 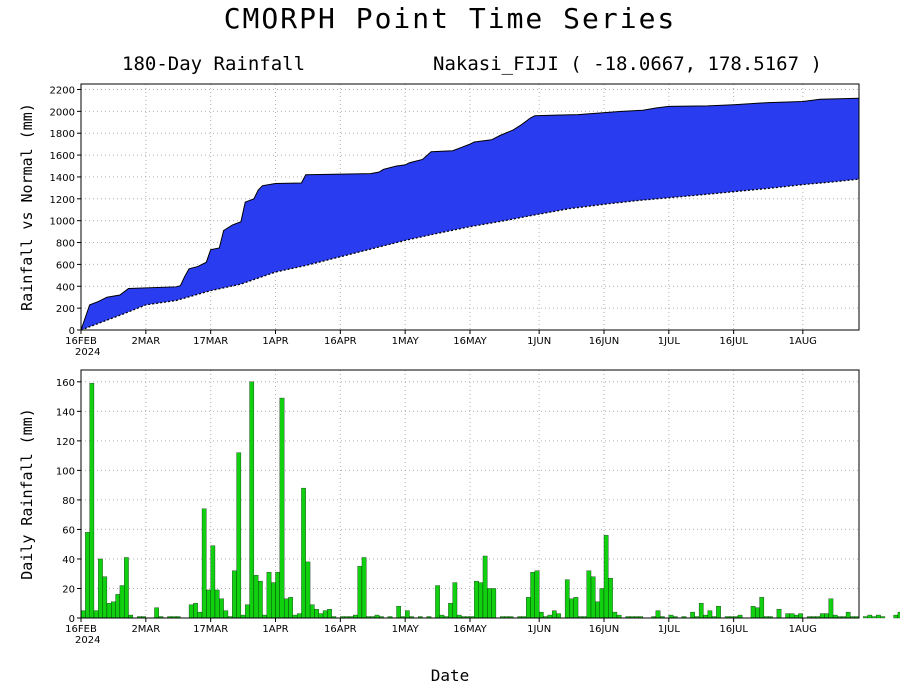 What do you see at coordinates (65, 244) in the screenshot?
I see `y-tick-label: 800` at bounding box center [65, 244].